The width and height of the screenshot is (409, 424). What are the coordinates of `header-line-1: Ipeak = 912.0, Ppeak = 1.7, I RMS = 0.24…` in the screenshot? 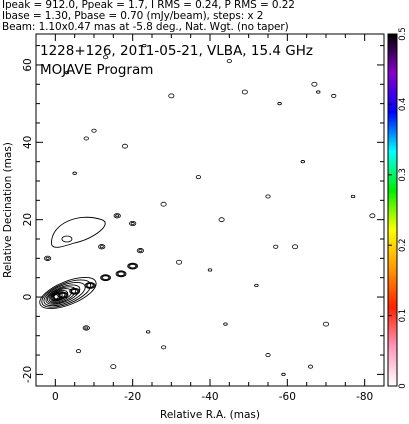 It's located at (148, 5).